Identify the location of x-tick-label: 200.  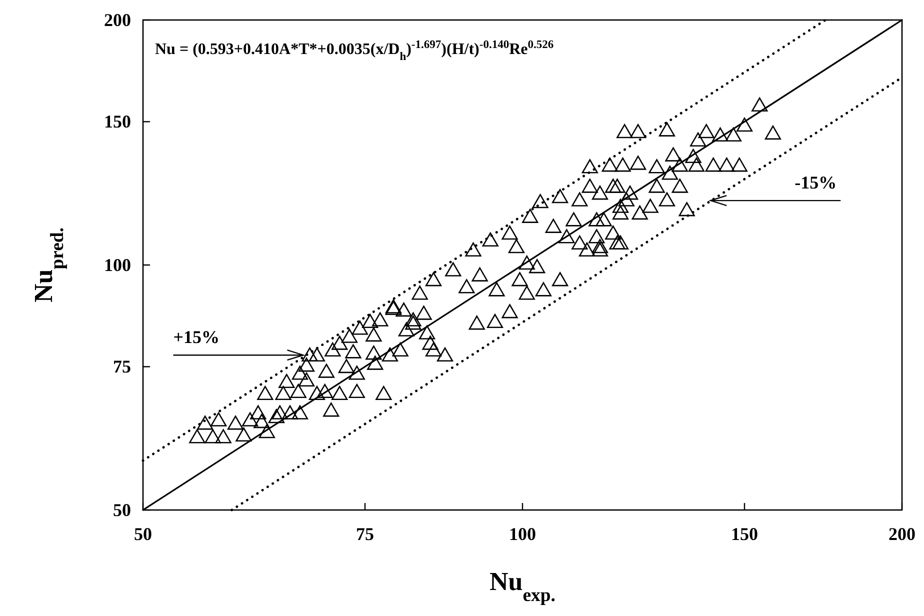
(902, 534).